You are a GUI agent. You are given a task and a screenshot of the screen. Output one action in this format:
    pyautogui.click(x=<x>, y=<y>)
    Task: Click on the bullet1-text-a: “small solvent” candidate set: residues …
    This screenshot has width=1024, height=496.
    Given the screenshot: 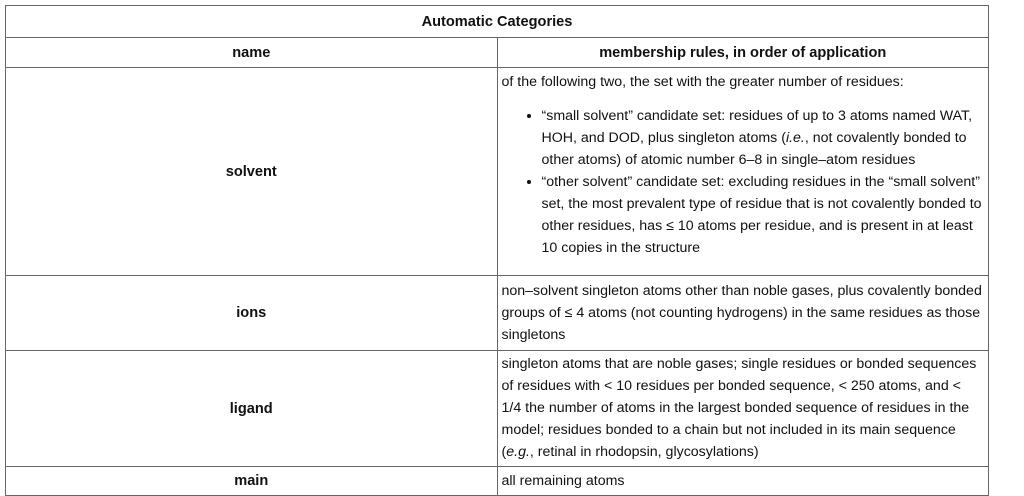 What is the action you would take?
    pyautogui.click(x=757, y=127)
    